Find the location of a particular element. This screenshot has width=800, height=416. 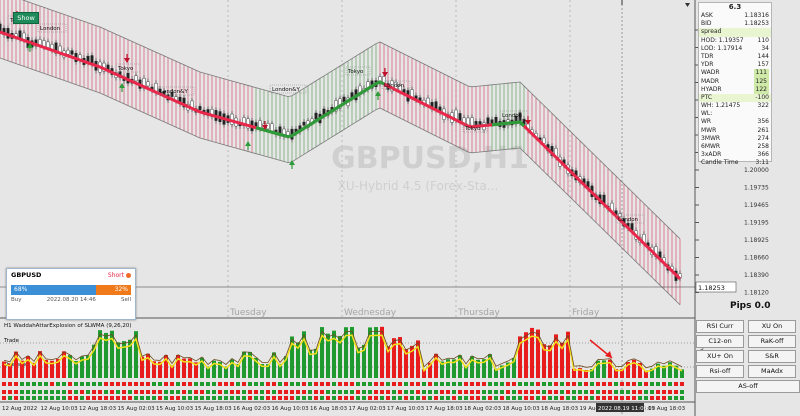

time-axis-label: 16 Aug 18:03 is located at coordinates (329, 409).